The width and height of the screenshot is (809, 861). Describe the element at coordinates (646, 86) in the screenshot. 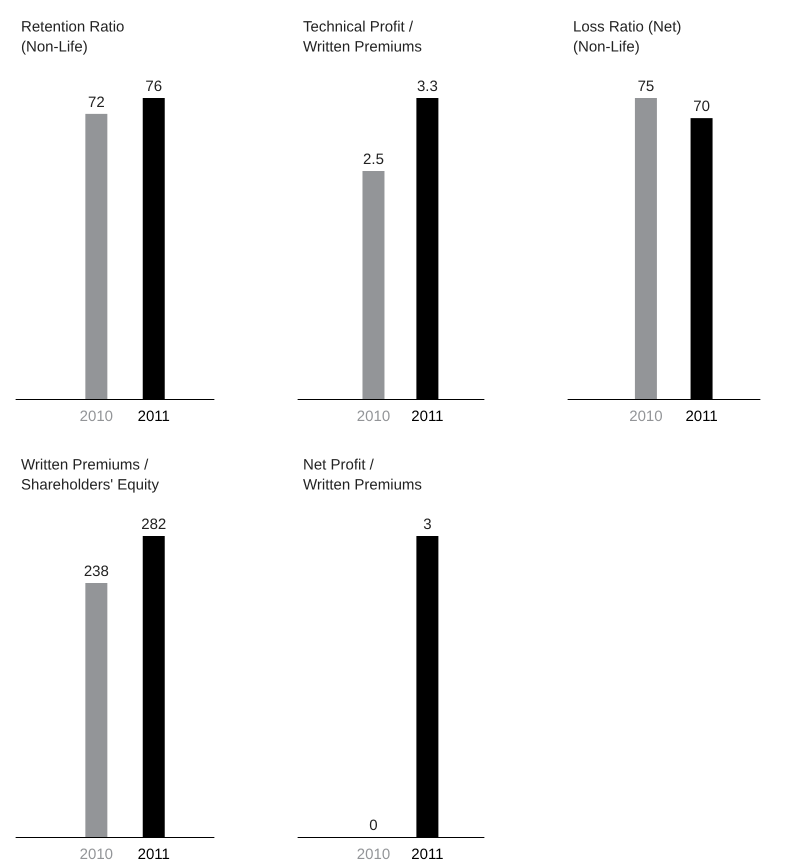

I see `data-label: 75` at that location.